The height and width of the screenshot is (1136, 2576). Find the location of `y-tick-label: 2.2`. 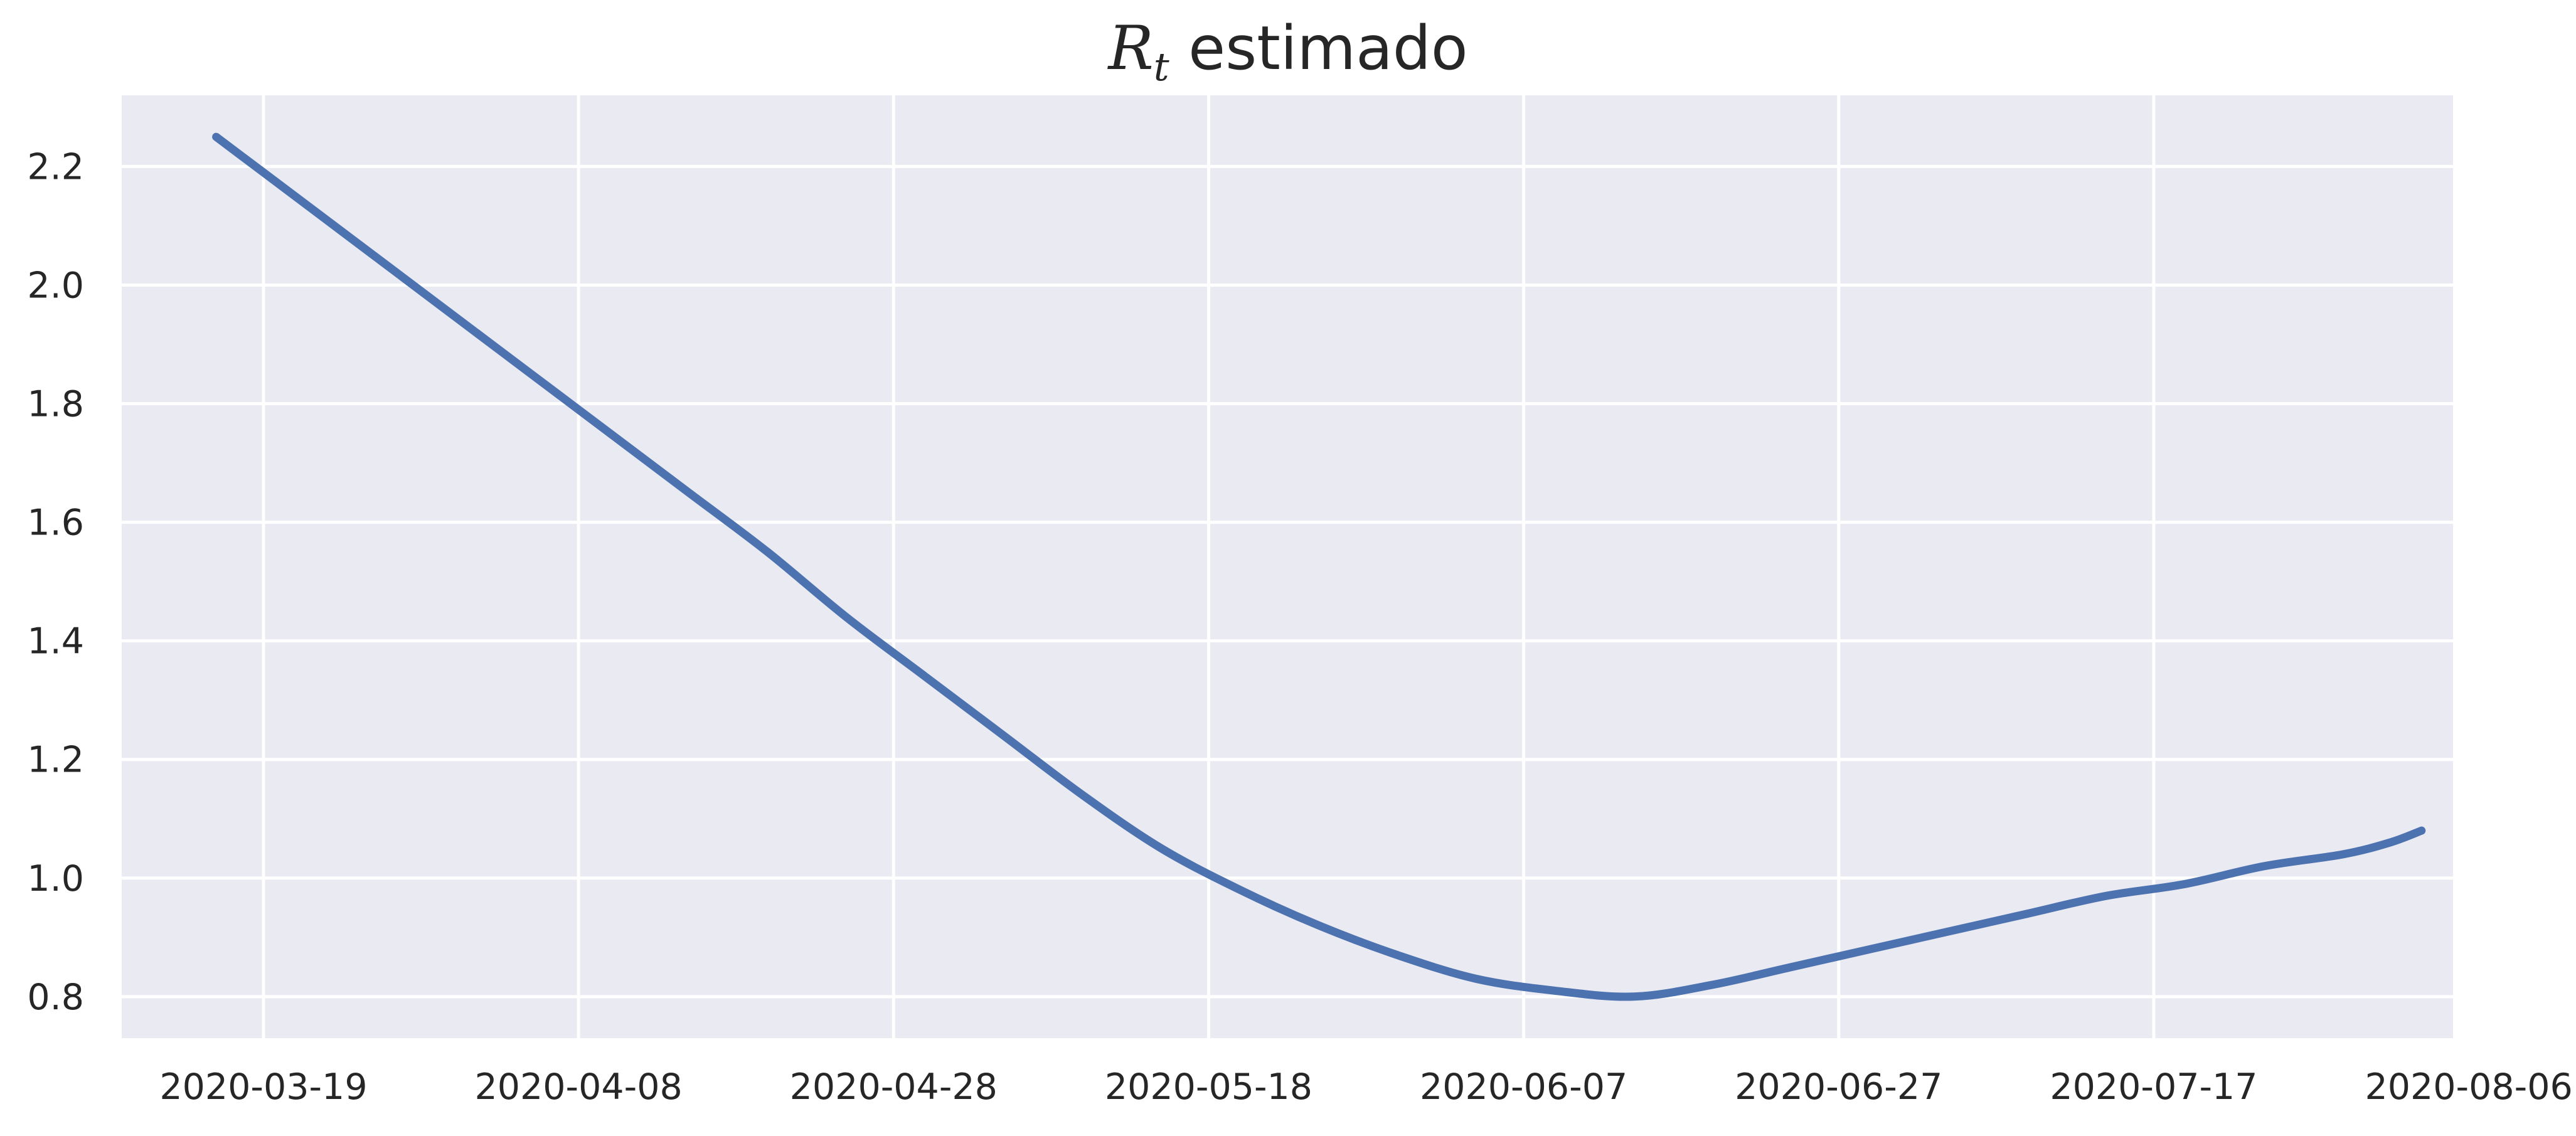

y-tick-label: 2.2 is located at coordinates (55, 167).